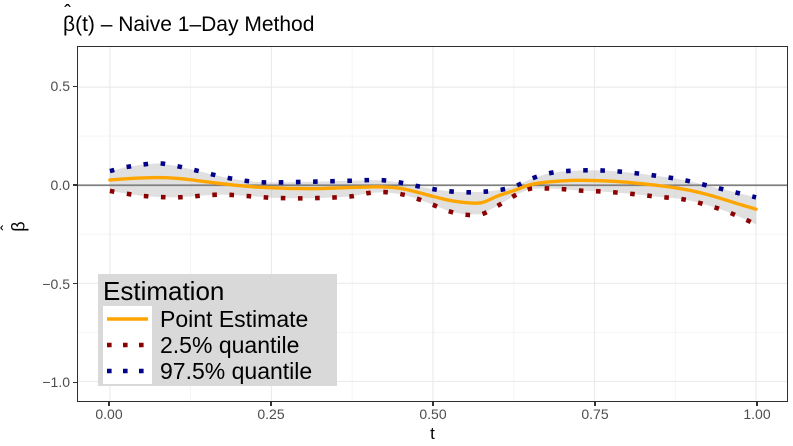 The image size is (793, 446). What do you see at coordinates (109, 414) in the screenshot?
I see `x-tick-label: 0.00` at bounding box center [109, 414].